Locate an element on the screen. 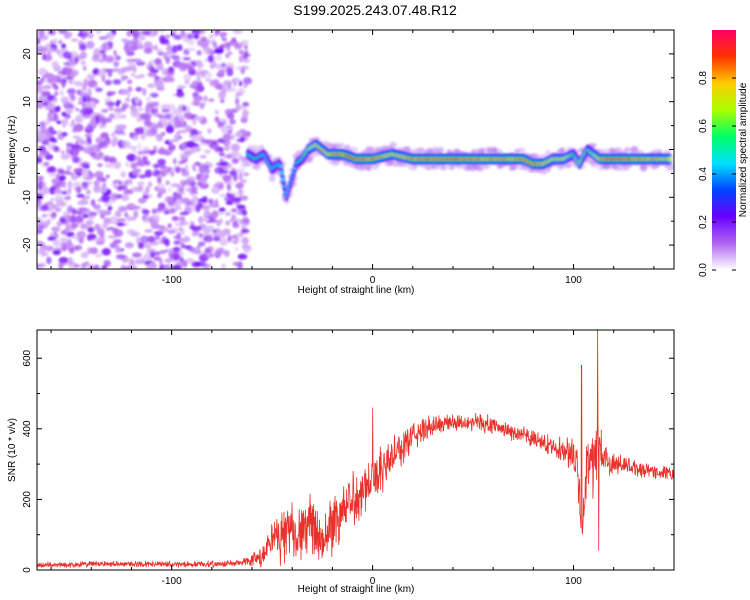  snr-x-tick-label: 0 is located at coordinates (373, 581).